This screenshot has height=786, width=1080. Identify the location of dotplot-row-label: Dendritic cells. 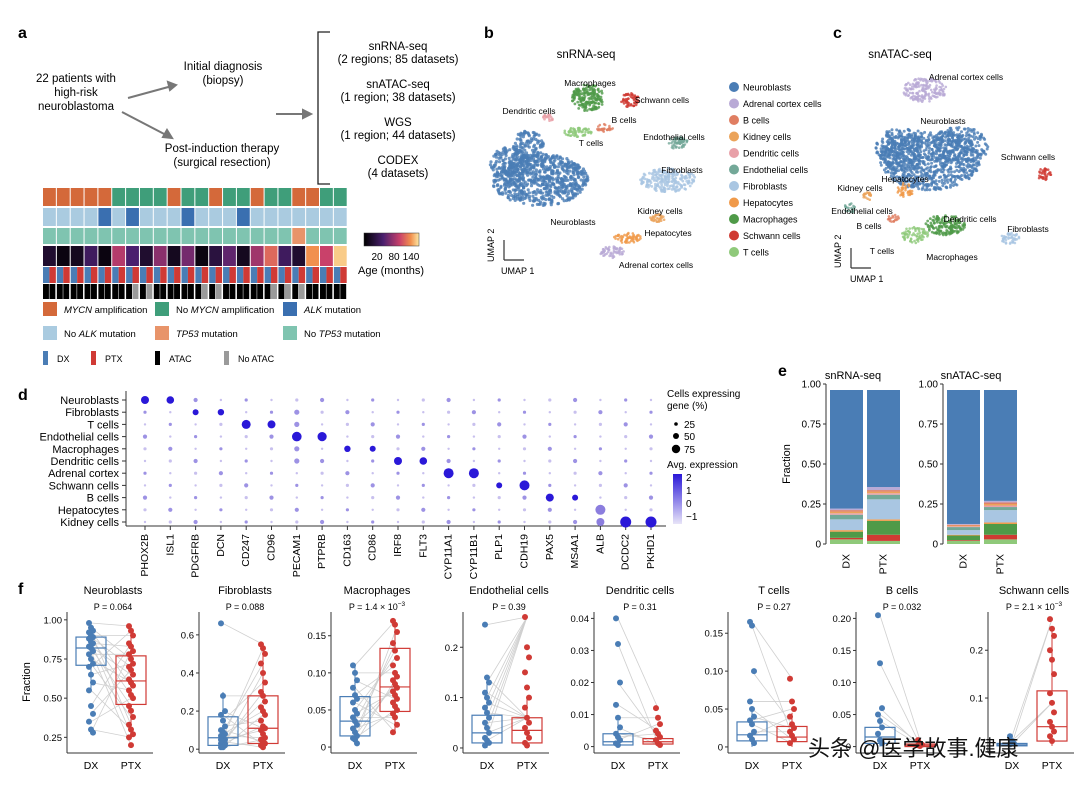
(85, 462).